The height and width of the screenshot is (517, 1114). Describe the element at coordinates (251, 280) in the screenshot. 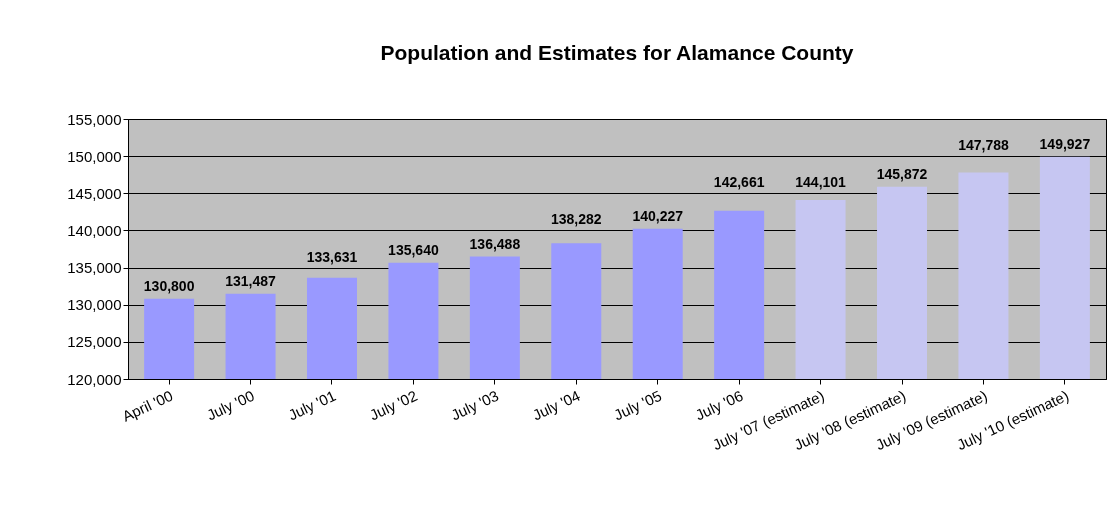

I see `data-label: 131,487` at that location.